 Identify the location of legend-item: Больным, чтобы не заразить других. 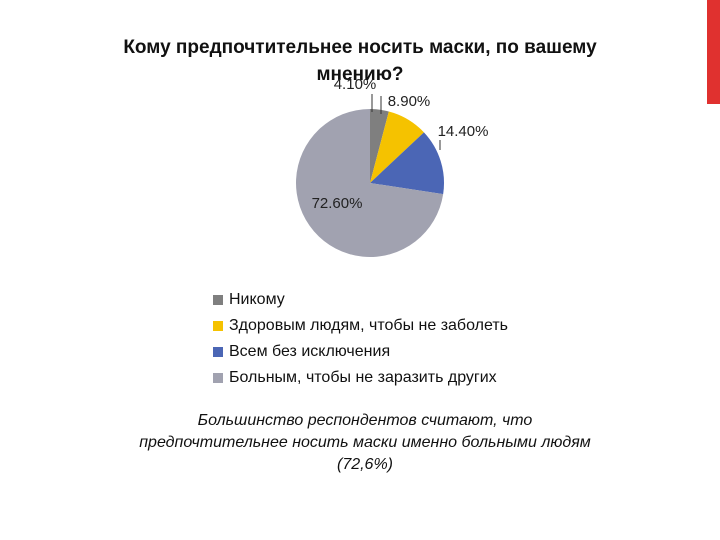
(360, 378).